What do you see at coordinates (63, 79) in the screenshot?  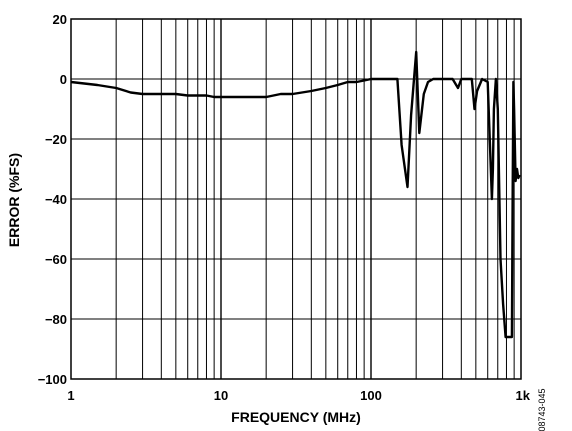 I see `y-tick-label: 0` at bounding box center [63, 79].